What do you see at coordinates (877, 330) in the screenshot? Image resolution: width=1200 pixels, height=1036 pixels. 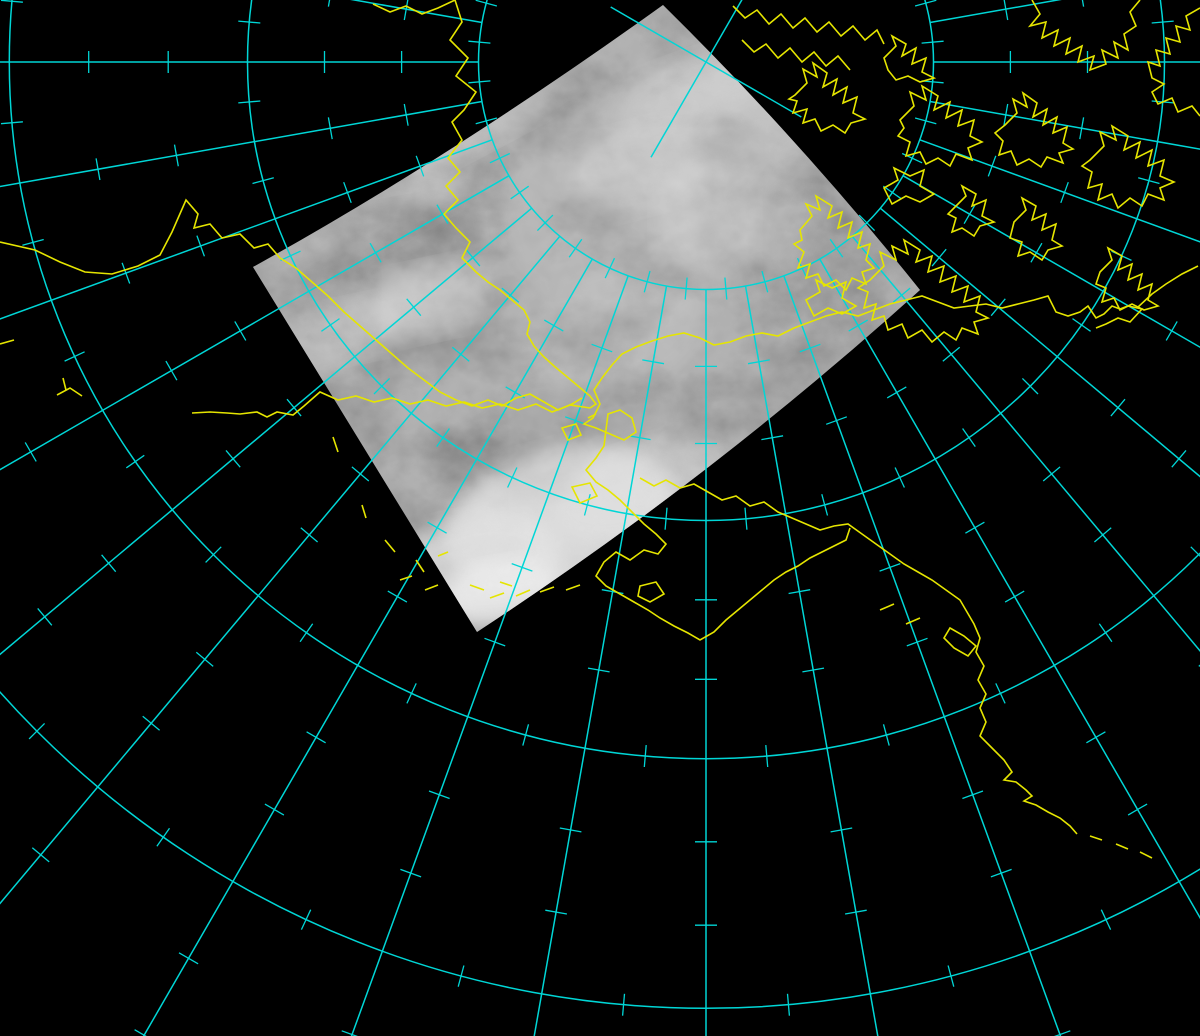 I see `coastline-north-america-arctic-coast` at bounding box center [877, 330].